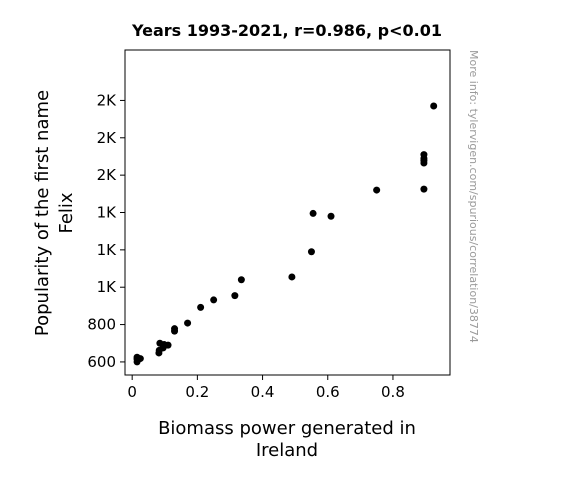  I want to click on chart-title: Years 1993-2021, r=0.986, p<0.01, so click(286, 30).